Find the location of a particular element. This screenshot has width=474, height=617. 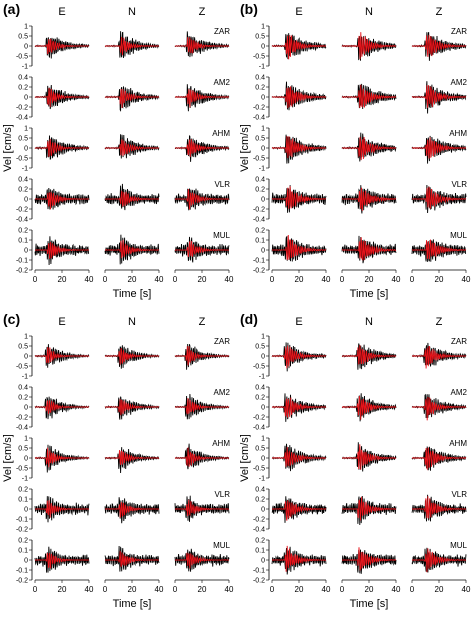

y-tick-label: -0.5 is located at coordinates (259, 469).